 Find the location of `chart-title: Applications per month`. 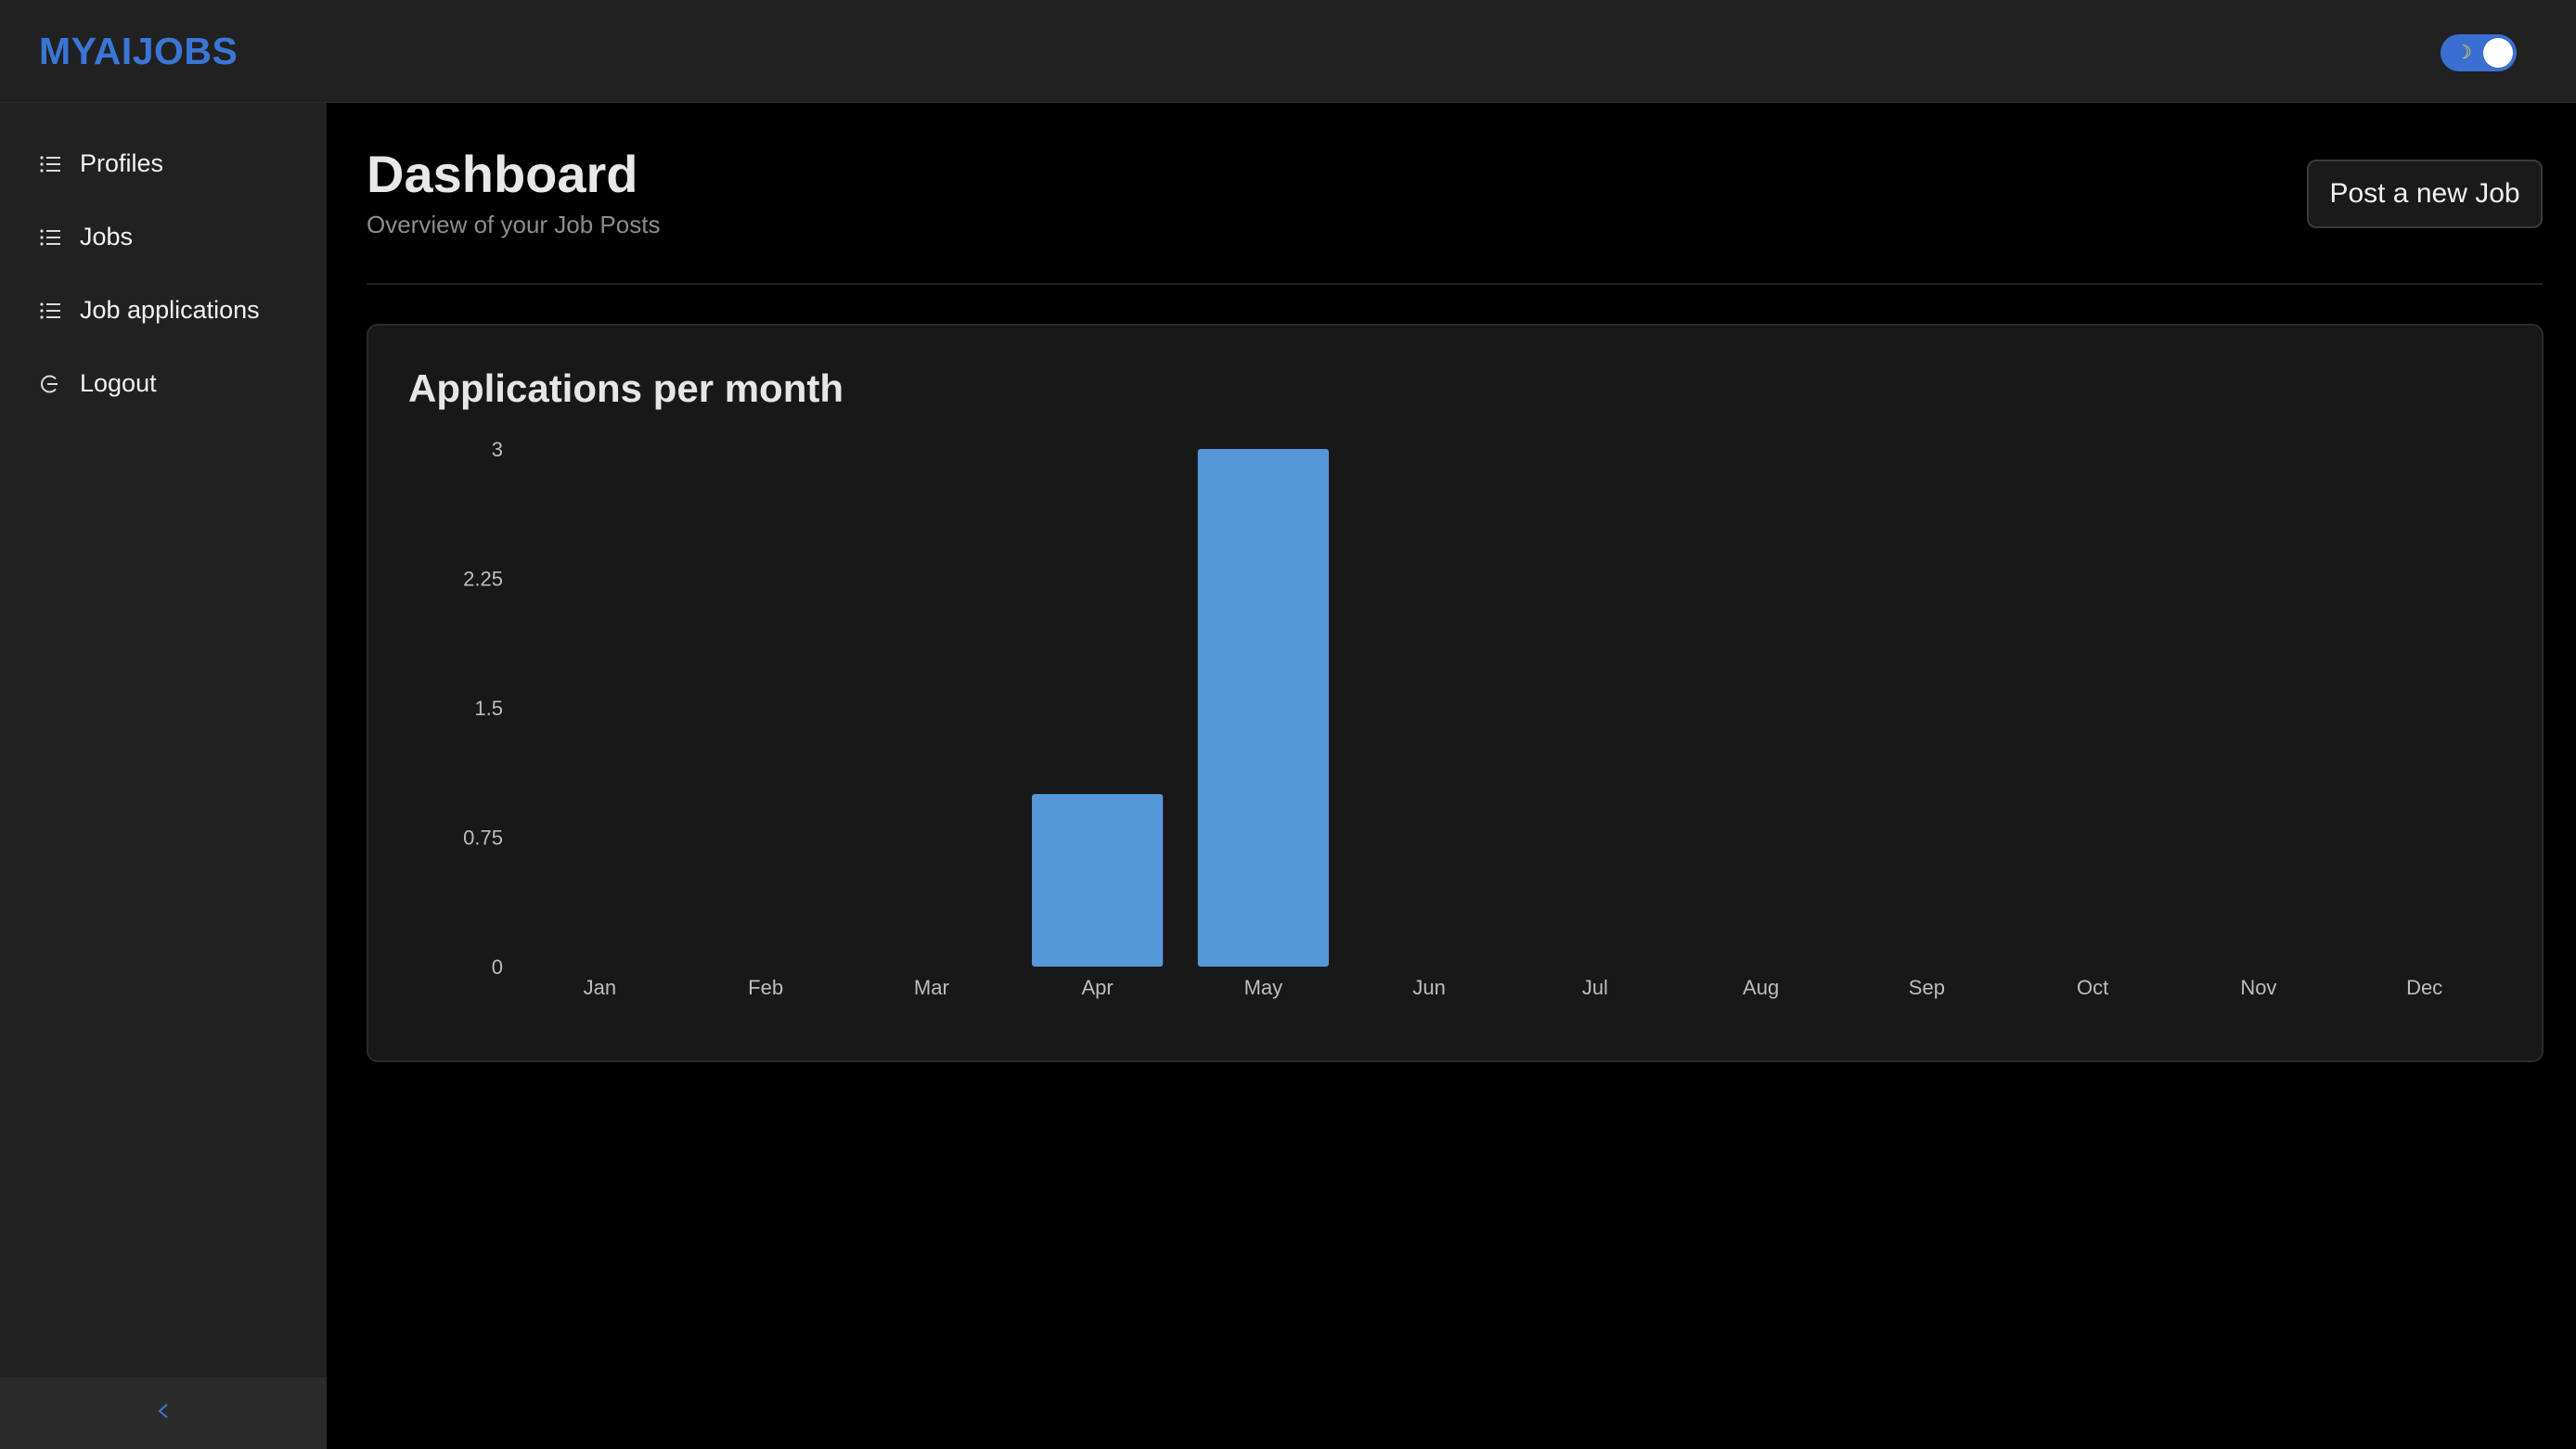

chart-title: Applications per month is located at coordinates (626, 388).